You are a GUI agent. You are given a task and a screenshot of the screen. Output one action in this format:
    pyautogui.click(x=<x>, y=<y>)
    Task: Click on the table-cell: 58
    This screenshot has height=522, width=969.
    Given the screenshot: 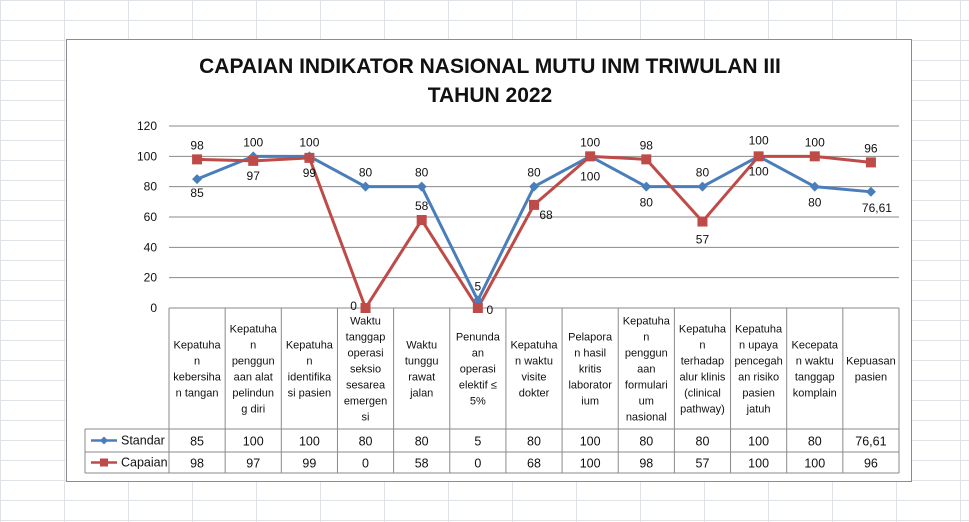 What is the action you would take?
    pyautogui.click(x=422, y=464)
    